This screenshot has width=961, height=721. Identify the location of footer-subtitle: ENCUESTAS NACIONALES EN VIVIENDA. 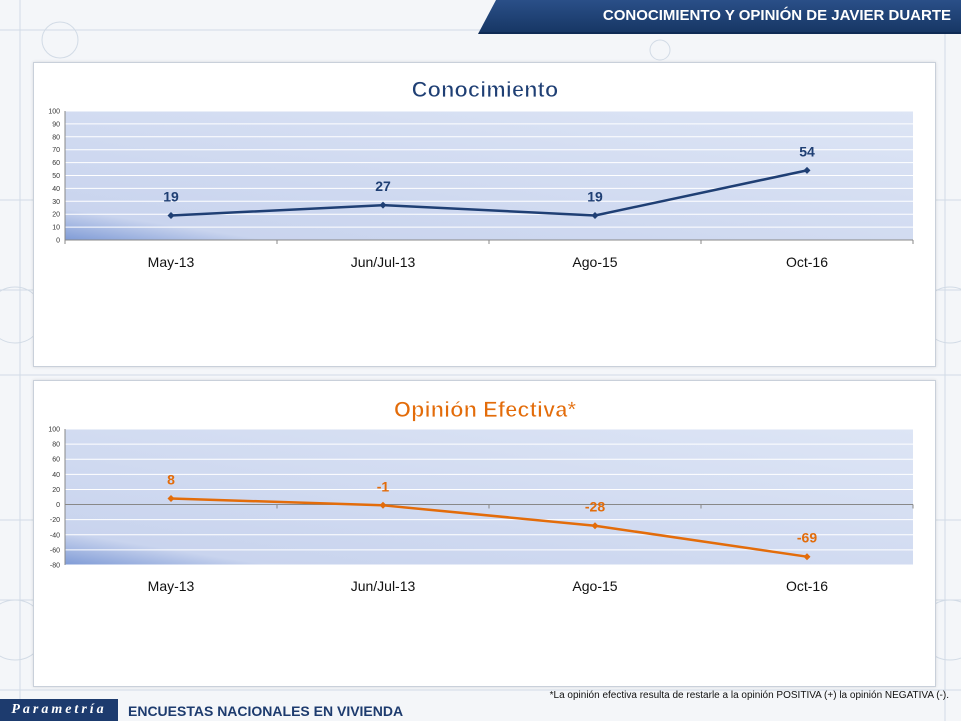
(266, 711).